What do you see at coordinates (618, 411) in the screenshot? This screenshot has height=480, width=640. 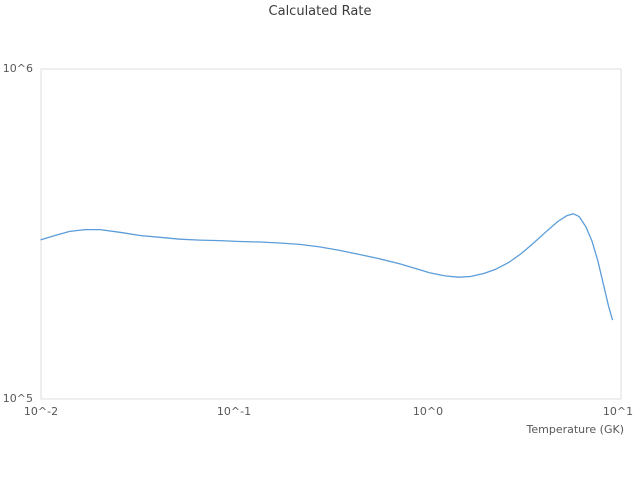 I see `x-tick-label-10e1: 10^1` at bounding box center [618, 411].